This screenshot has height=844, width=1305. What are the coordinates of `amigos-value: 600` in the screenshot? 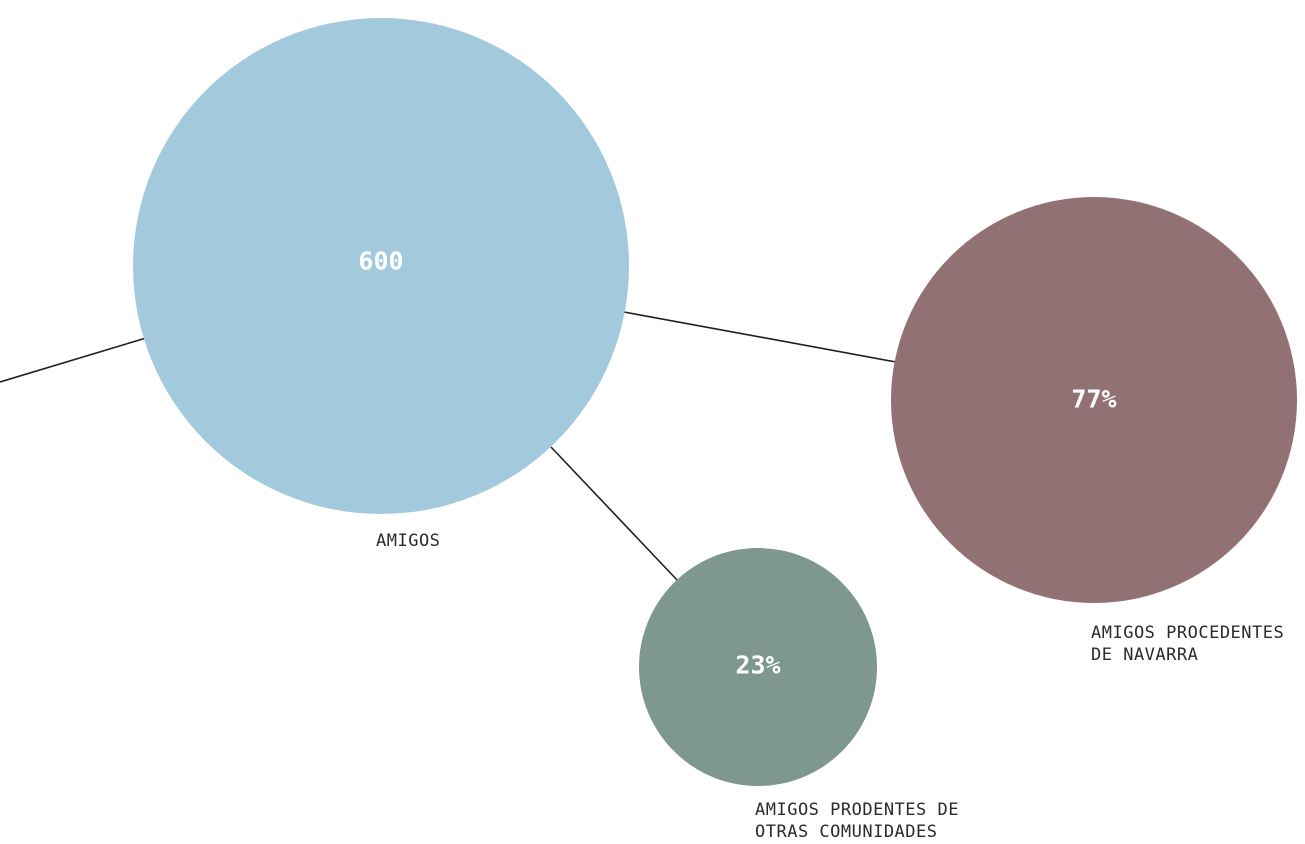 It's located at (380, 261).